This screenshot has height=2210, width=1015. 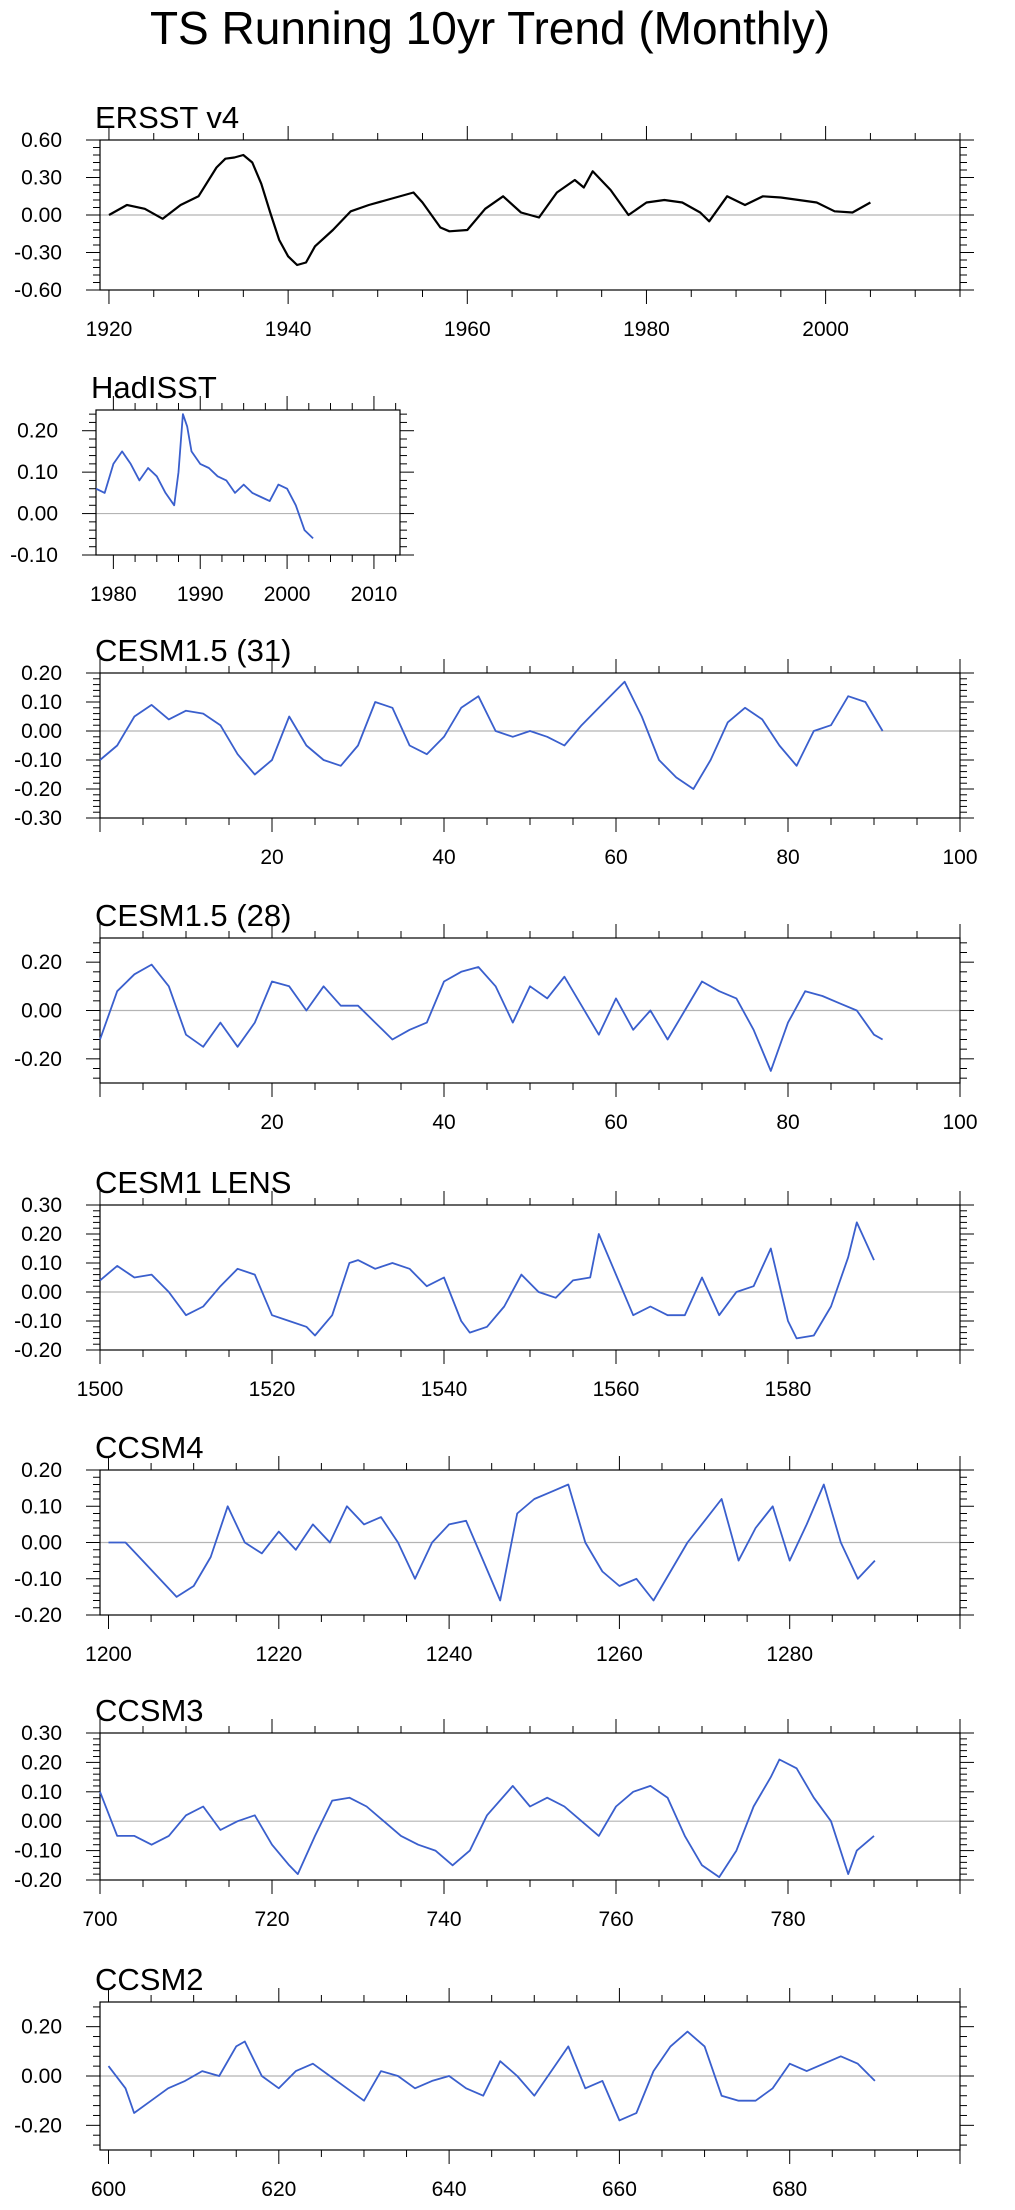 I want to click on x-tick-label: 1280, so click(x=789, y=1654).